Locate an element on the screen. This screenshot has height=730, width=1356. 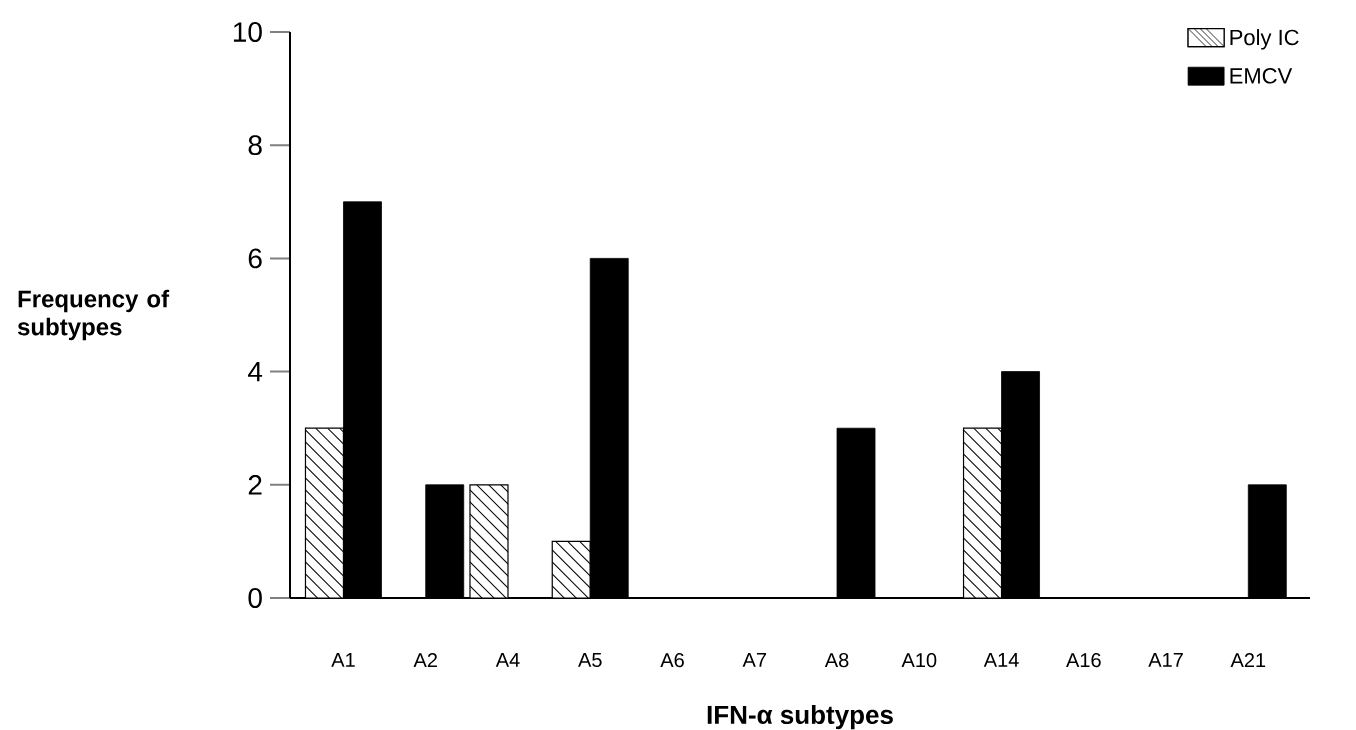
x-tick-label: A21 is located at coordinates (1248, 660).